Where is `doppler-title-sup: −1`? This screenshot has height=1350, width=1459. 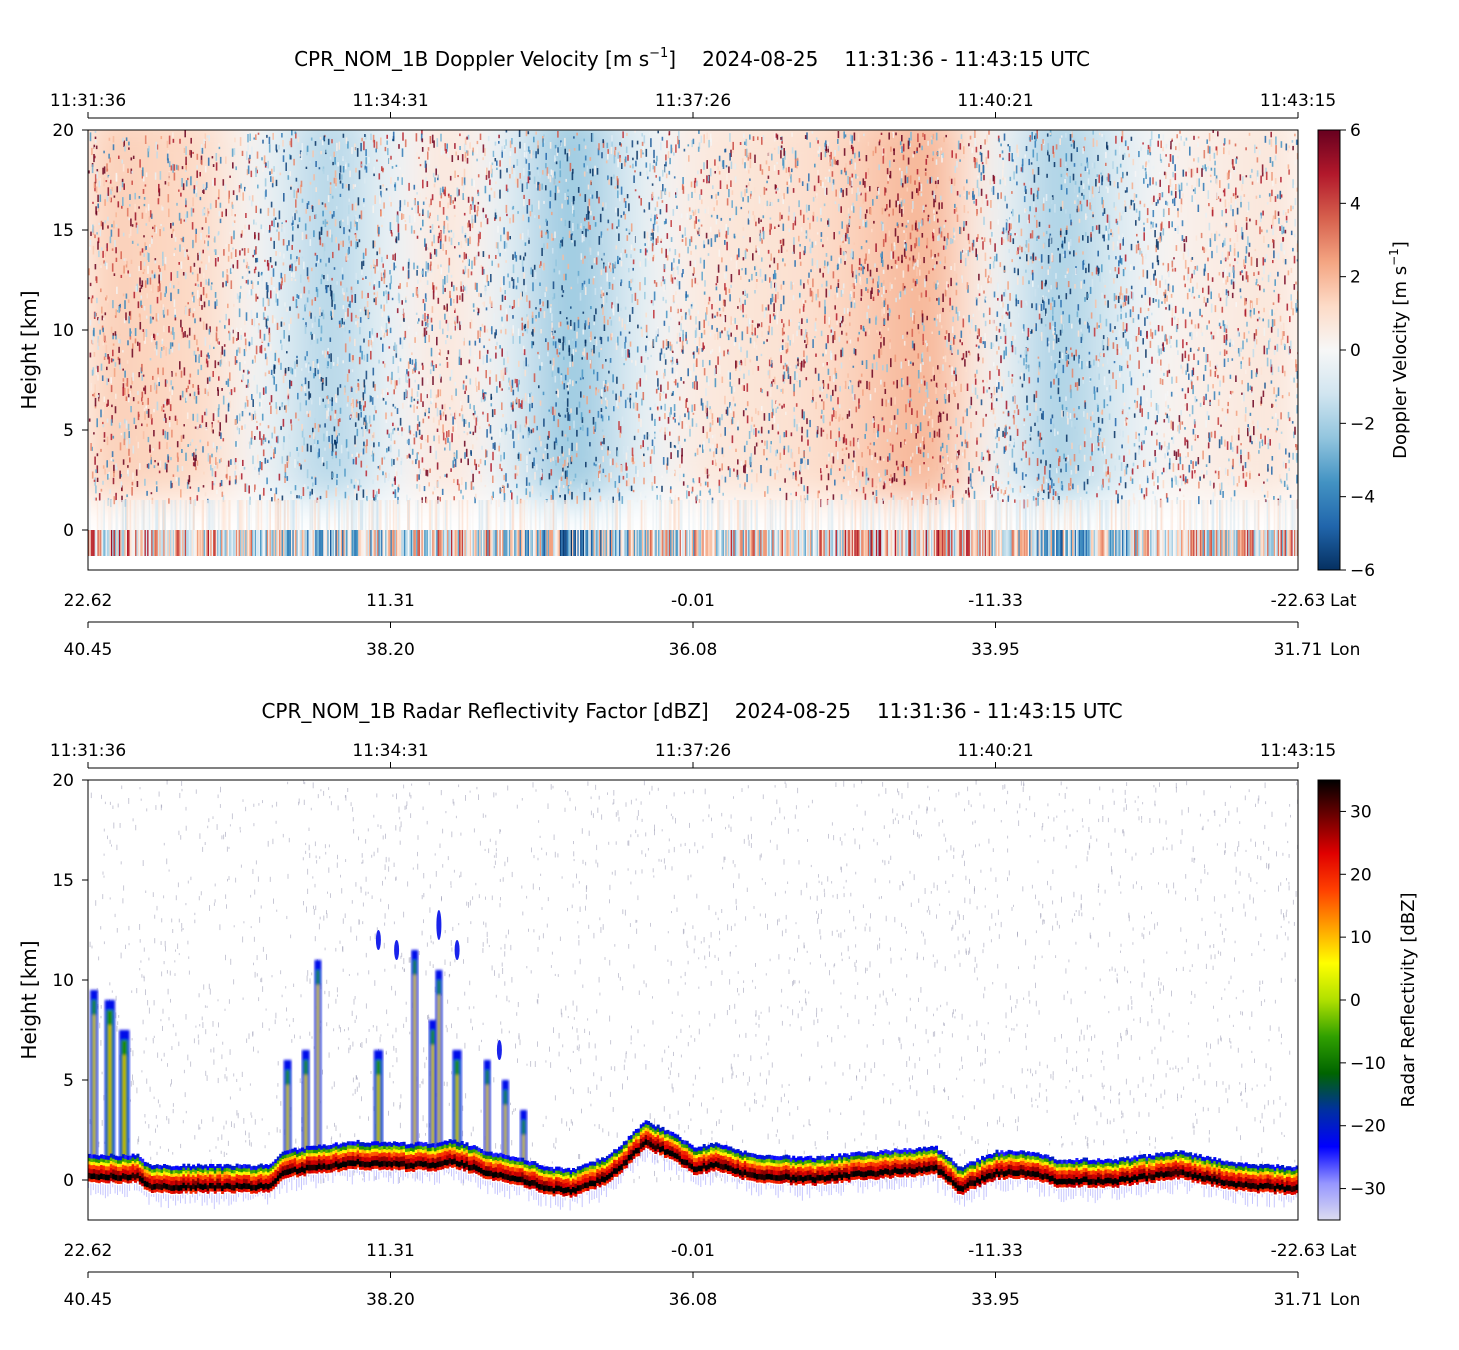
doppler-title-sup: −1 is located at coordinates (658, 53).